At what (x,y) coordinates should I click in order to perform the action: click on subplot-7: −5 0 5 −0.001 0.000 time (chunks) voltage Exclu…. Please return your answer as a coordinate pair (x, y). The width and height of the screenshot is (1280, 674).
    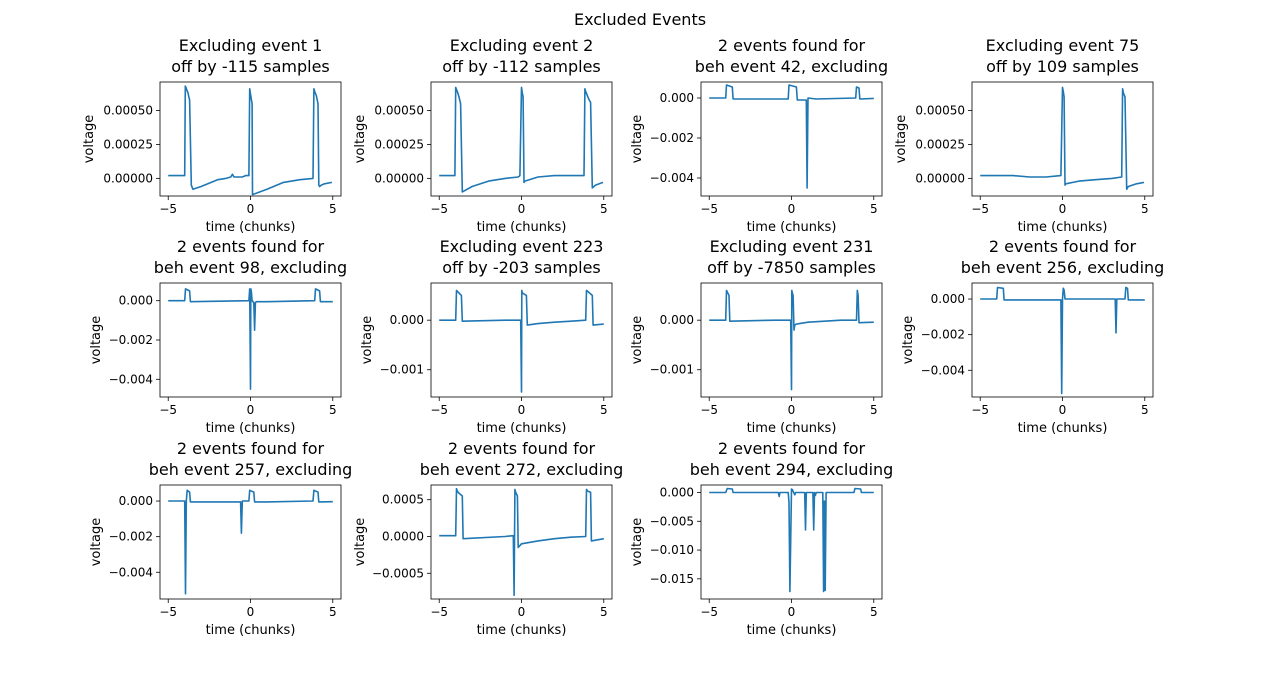
    Looking at the image, I should click on (756, 336).